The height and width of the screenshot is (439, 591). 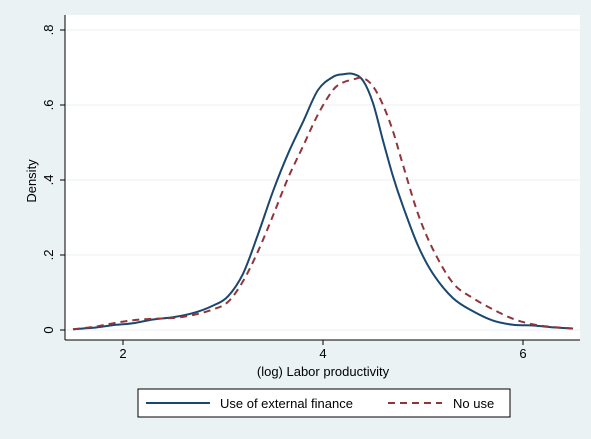 I want to click on y-tick-label: .4, so click(x=48, y=180).